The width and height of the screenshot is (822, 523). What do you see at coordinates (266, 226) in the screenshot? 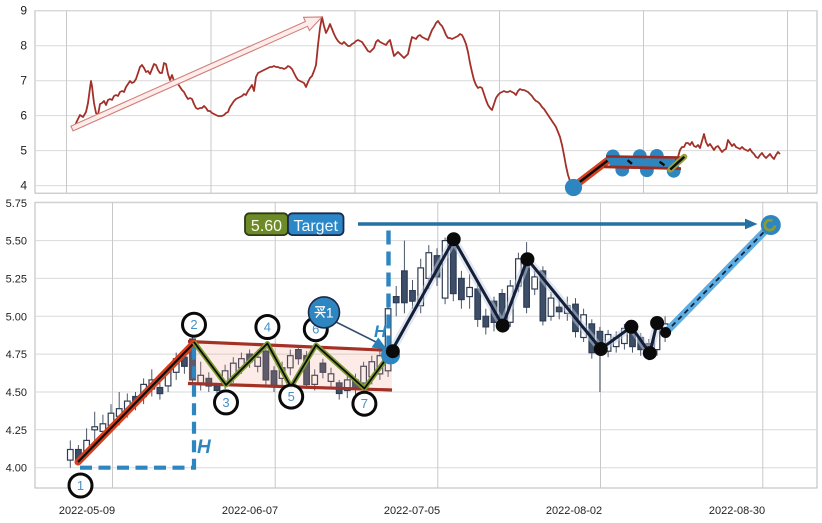
I see `svg-text: 5.60` at bounding box center [266, 226].